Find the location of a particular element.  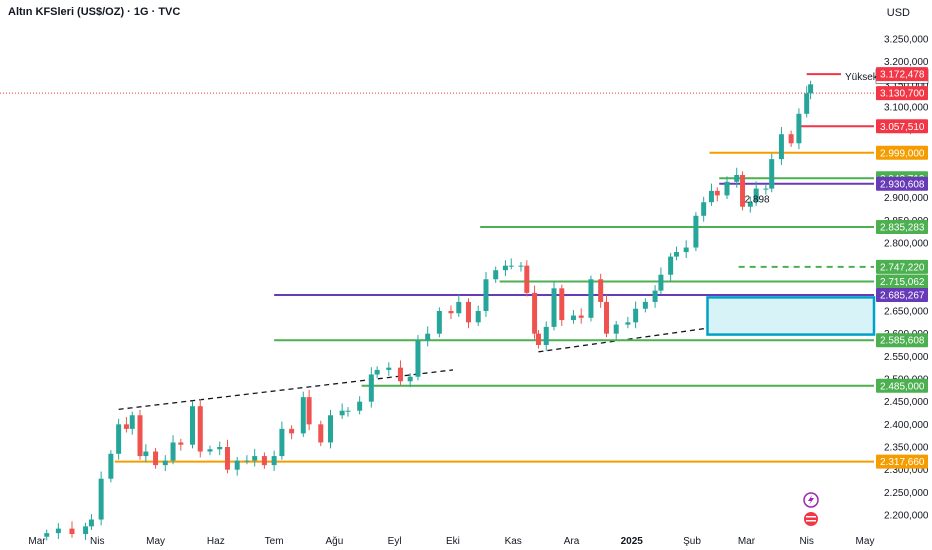

currency-label: USD is located at coordinates (898, 13).